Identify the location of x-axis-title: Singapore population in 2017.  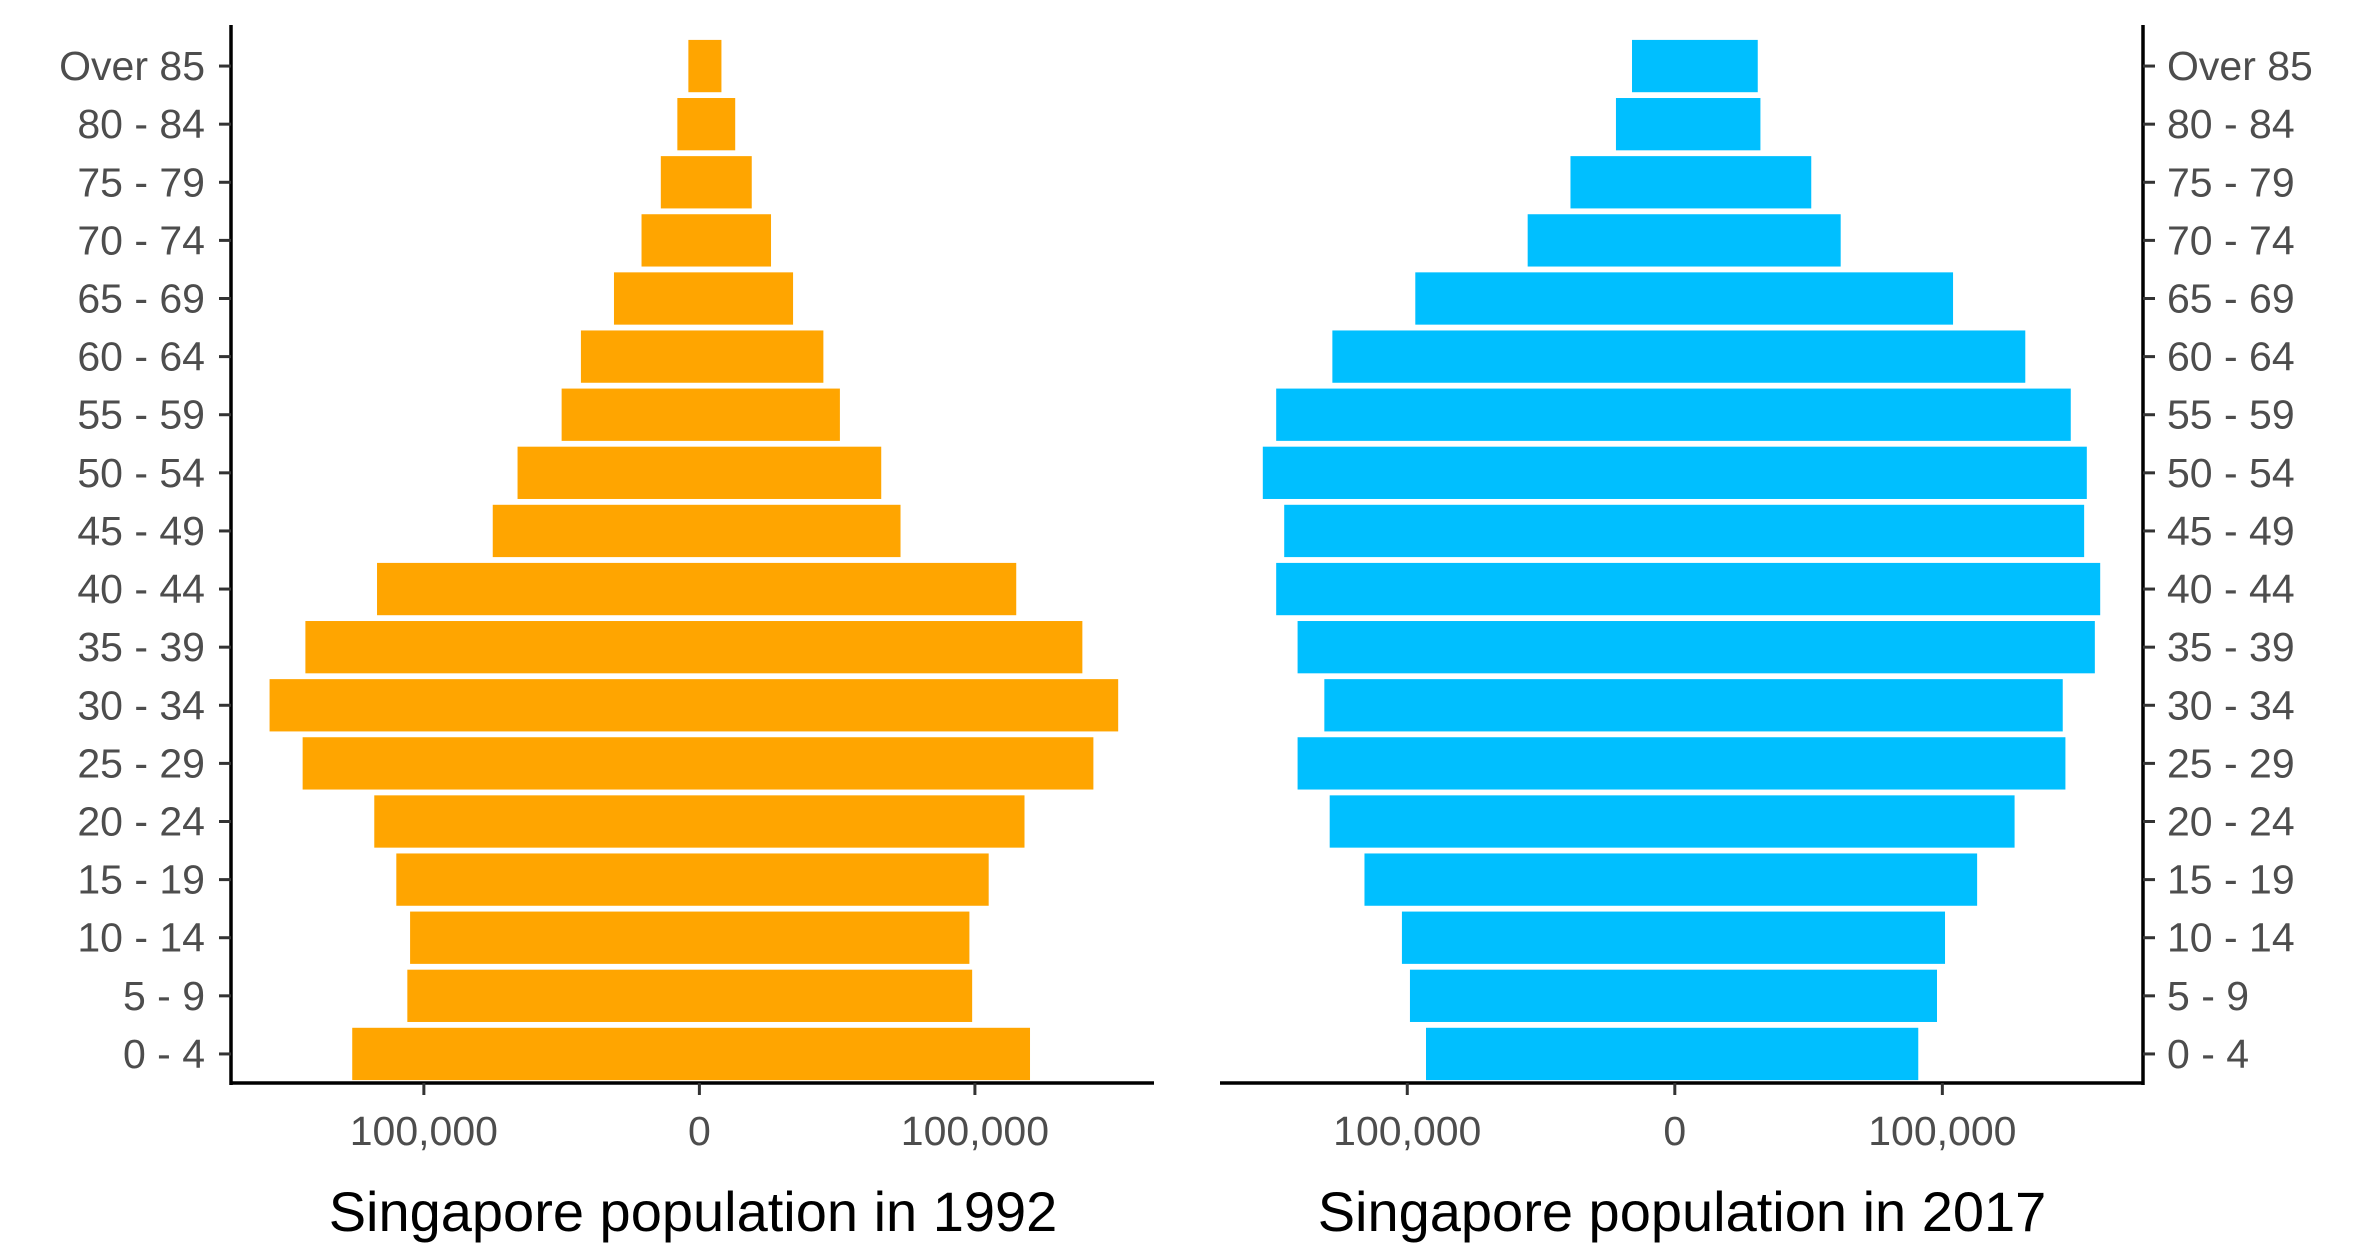
(1682, 1211).